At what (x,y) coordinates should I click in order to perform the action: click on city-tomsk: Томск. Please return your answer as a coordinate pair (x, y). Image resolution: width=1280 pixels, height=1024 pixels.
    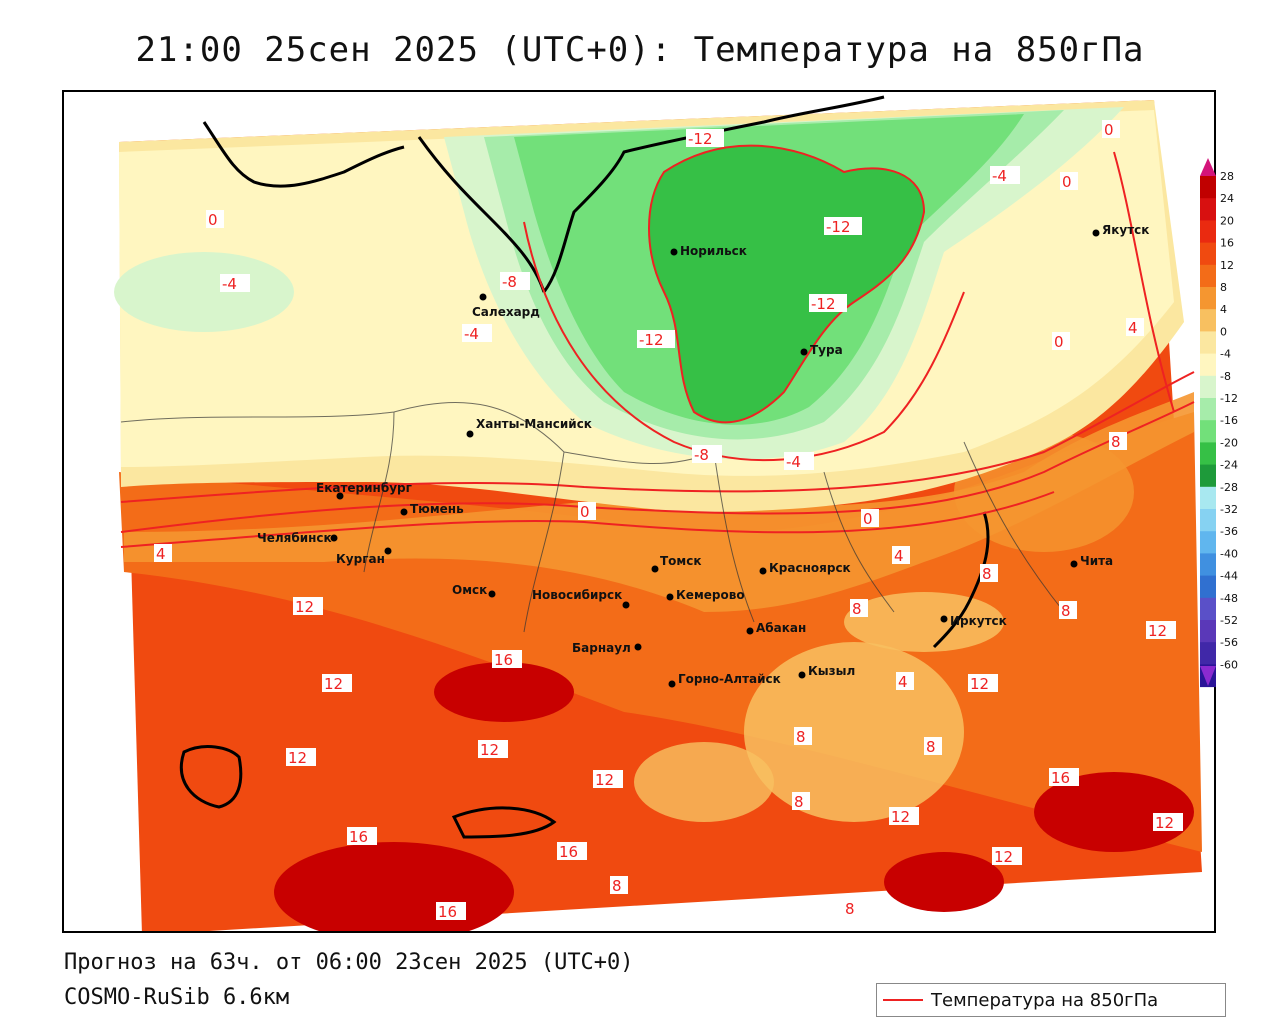
    Looking at the image, I should click on (676, 563).